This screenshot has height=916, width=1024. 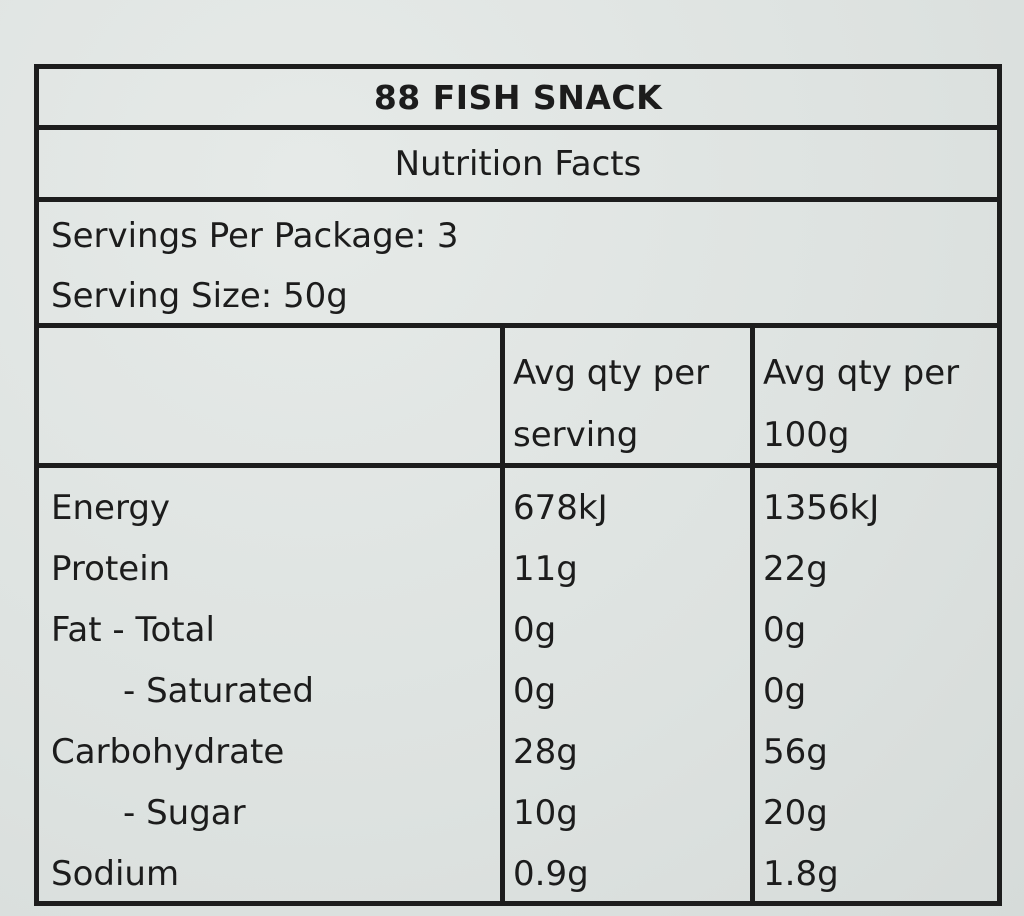 I want to click on nutrient-name: Protein, so click(x=111, y=569).